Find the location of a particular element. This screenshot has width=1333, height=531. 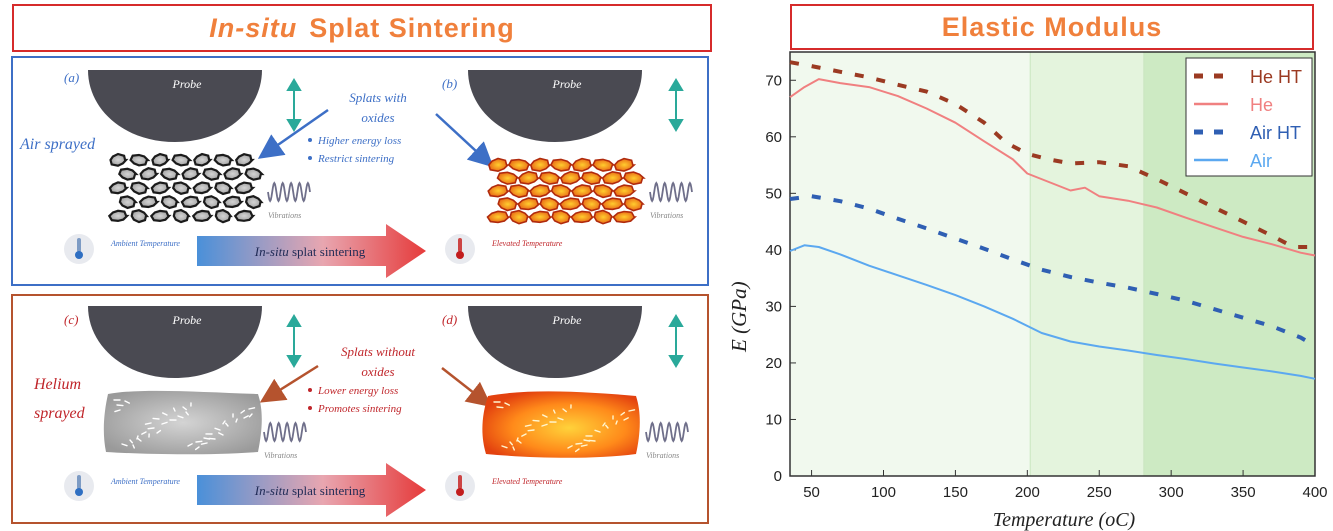

probe-c-icon is located at coordinates (175, 342).